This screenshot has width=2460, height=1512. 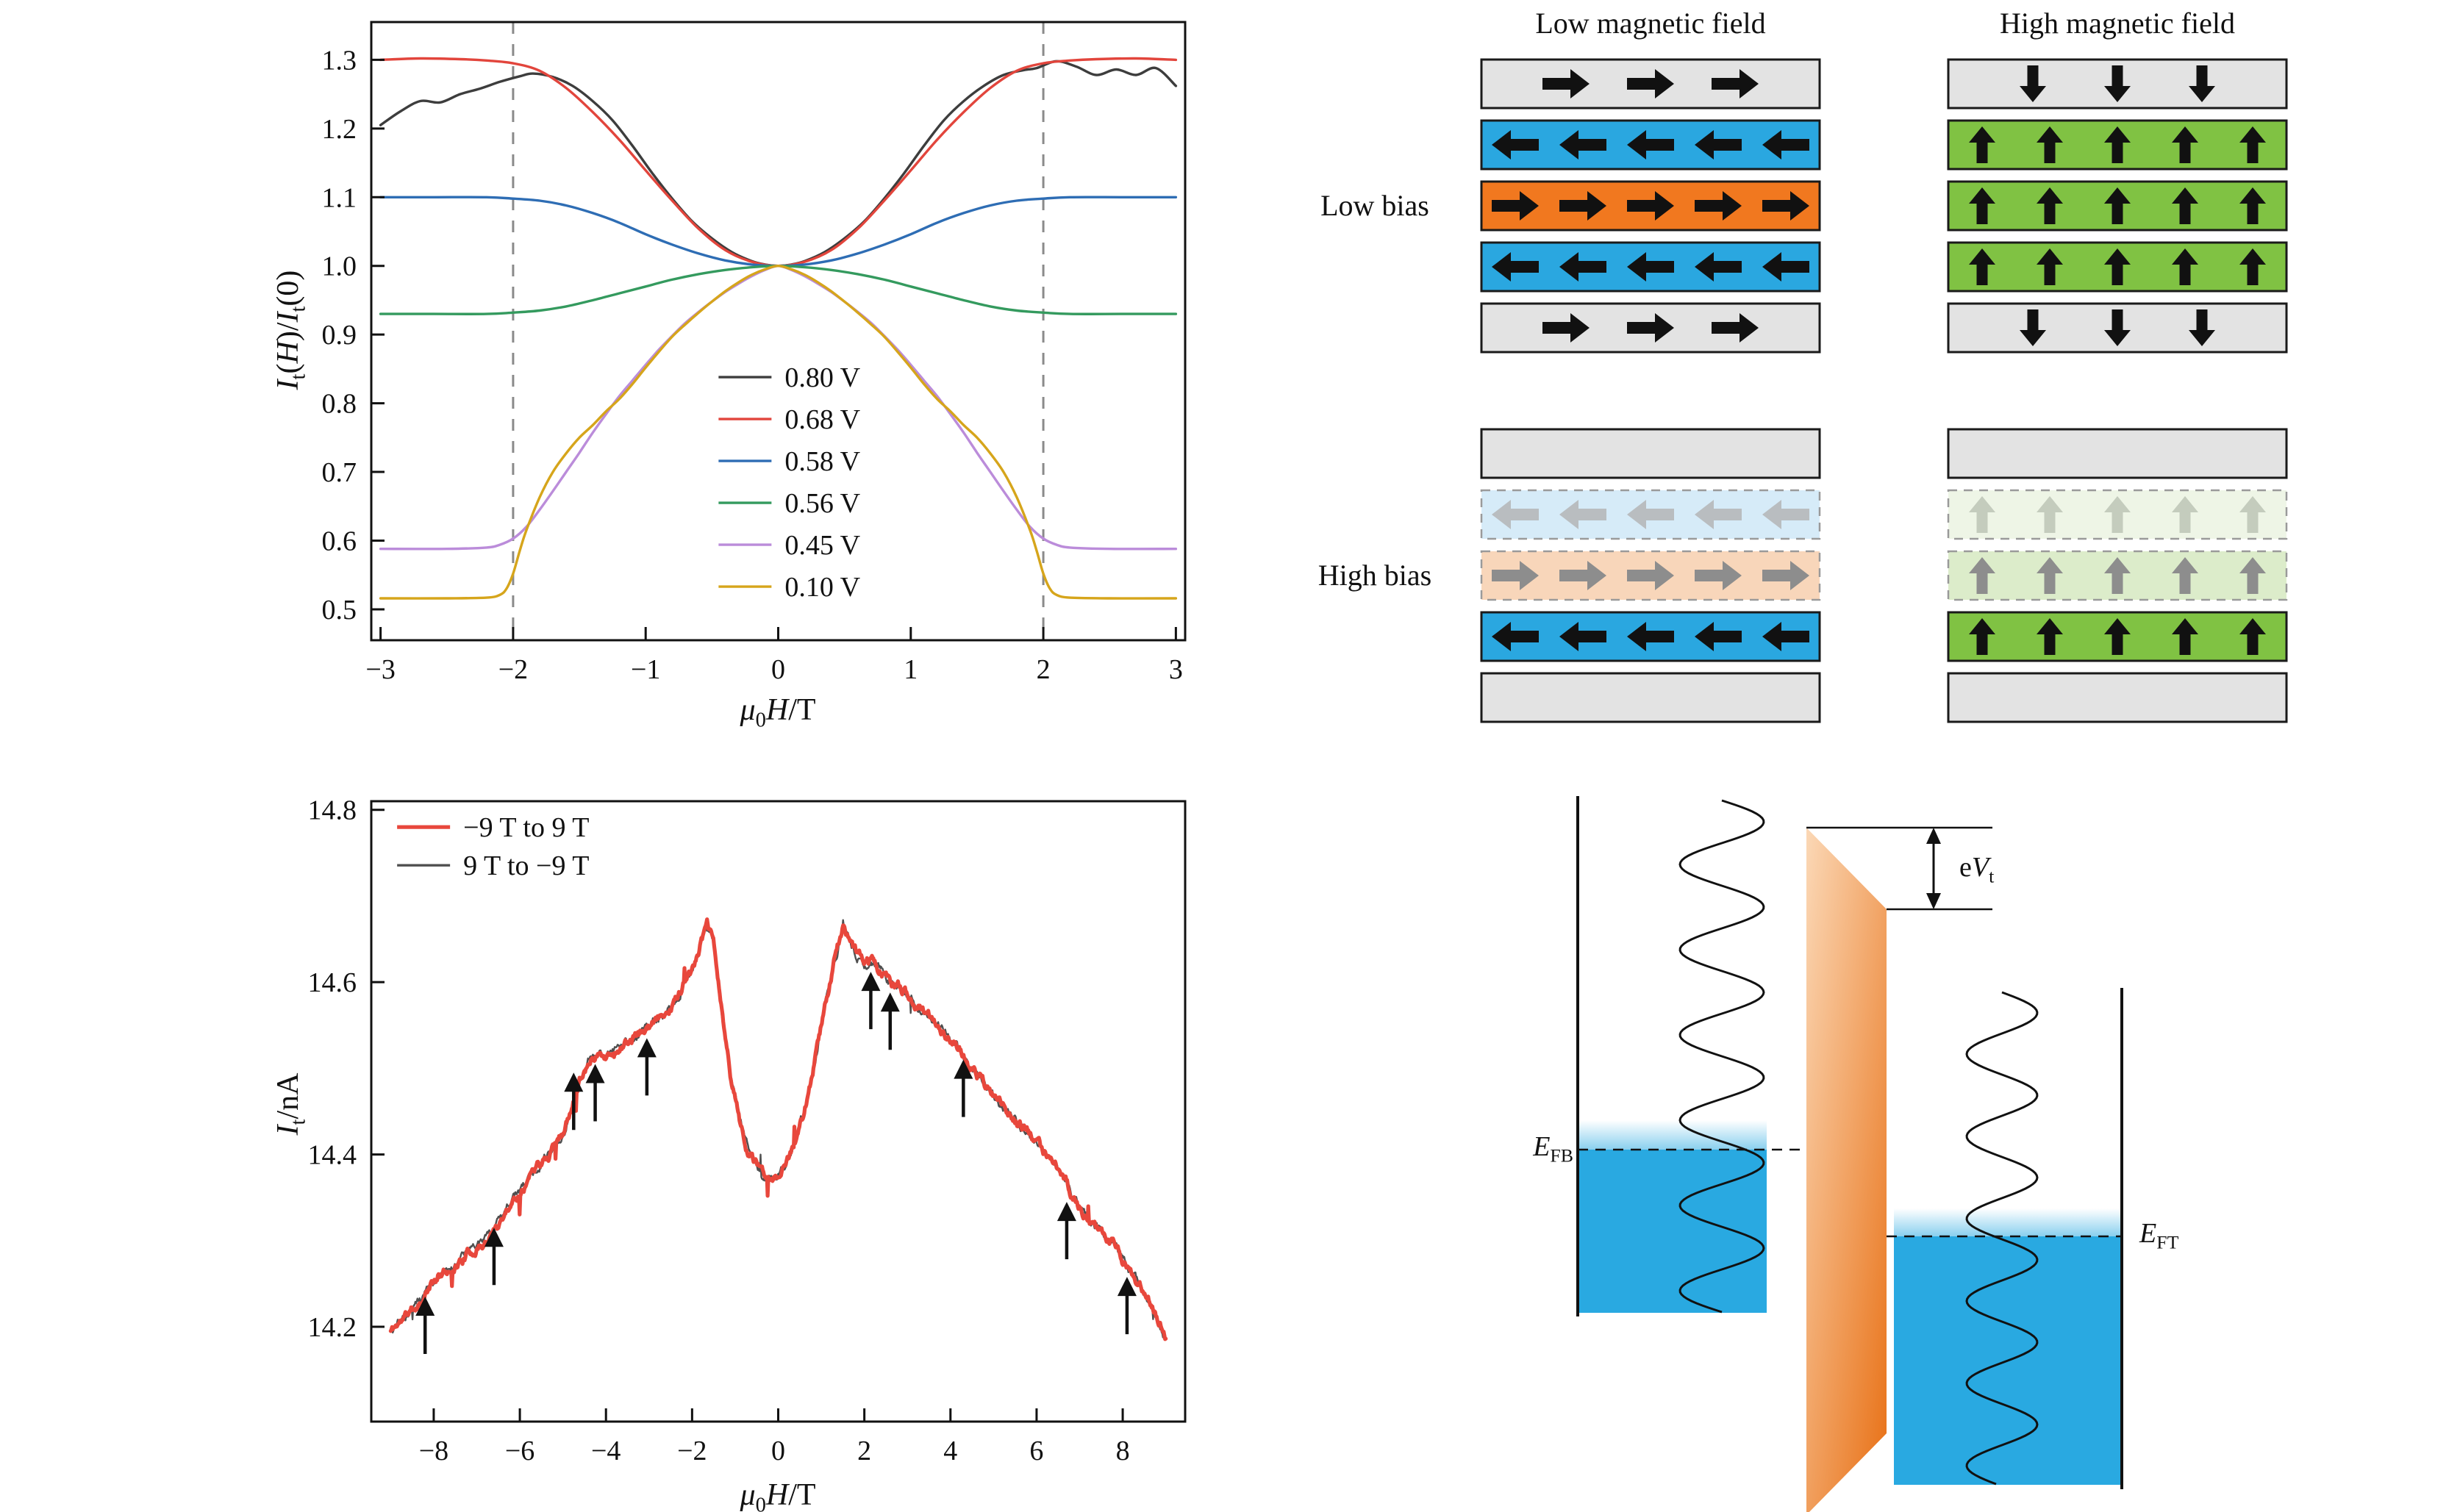 I want to click on chart2-y-axis-label: It/nA, so click(x=290, y=1104).